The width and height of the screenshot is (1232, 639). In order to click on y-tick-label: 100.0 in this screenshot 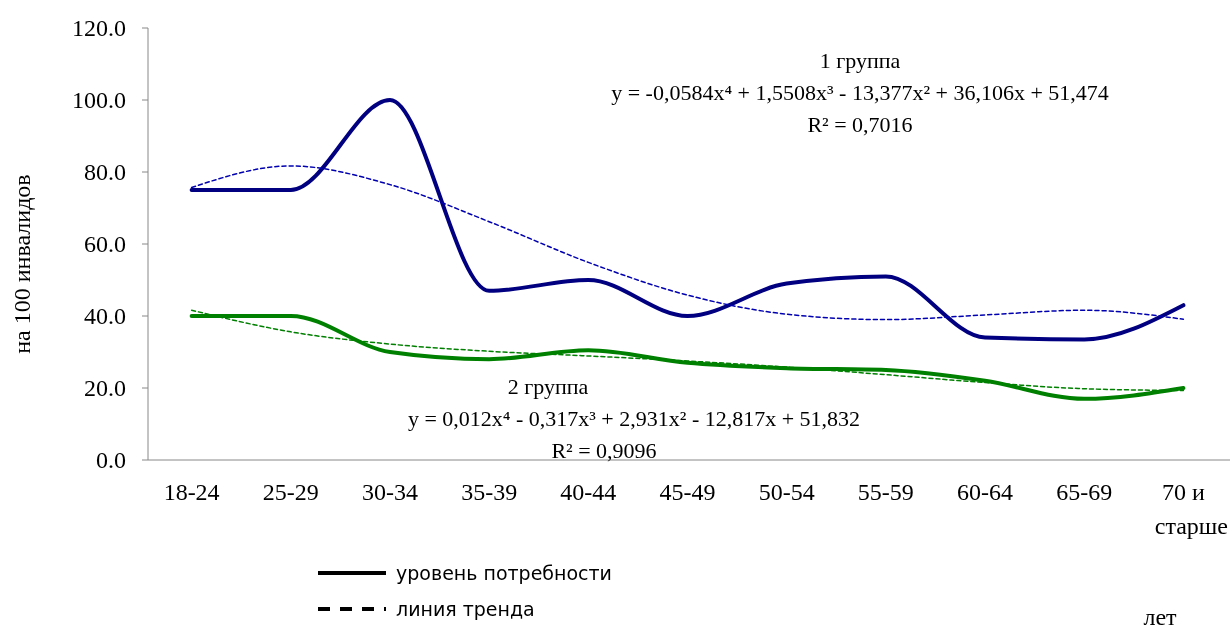, I will do `click(99, 100)`.